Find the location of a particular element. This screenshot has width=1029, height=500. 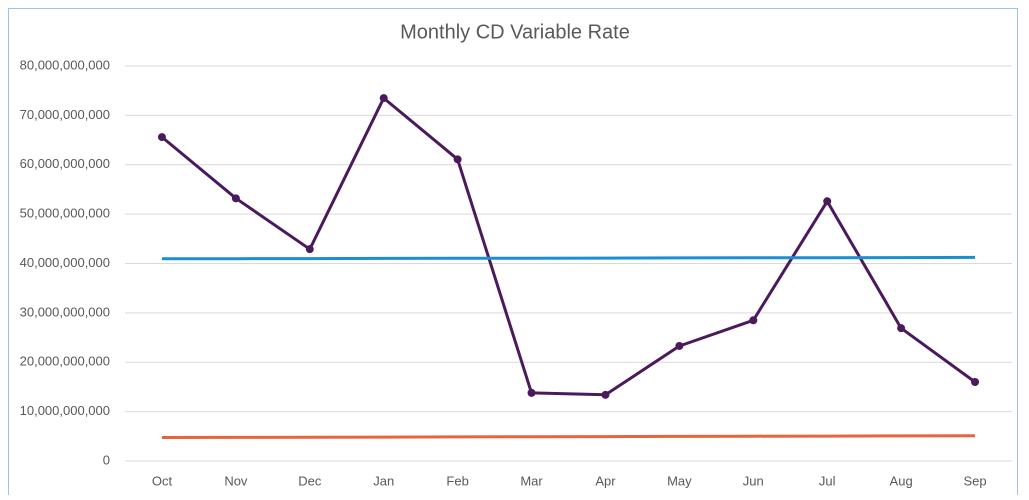

y-tick-label: 0 is located at coordinates (106, 459).